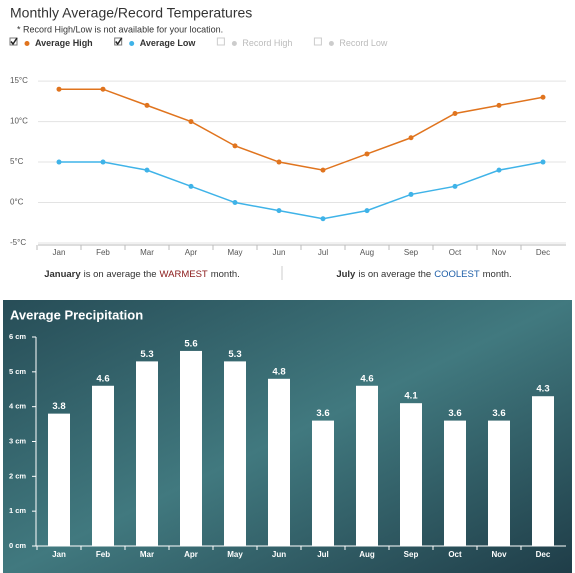 This screenshot has height=573, width=575. Describe the element at coordinates (366, 378) in the screenshot. I see `value-label: 4.6` at that location.